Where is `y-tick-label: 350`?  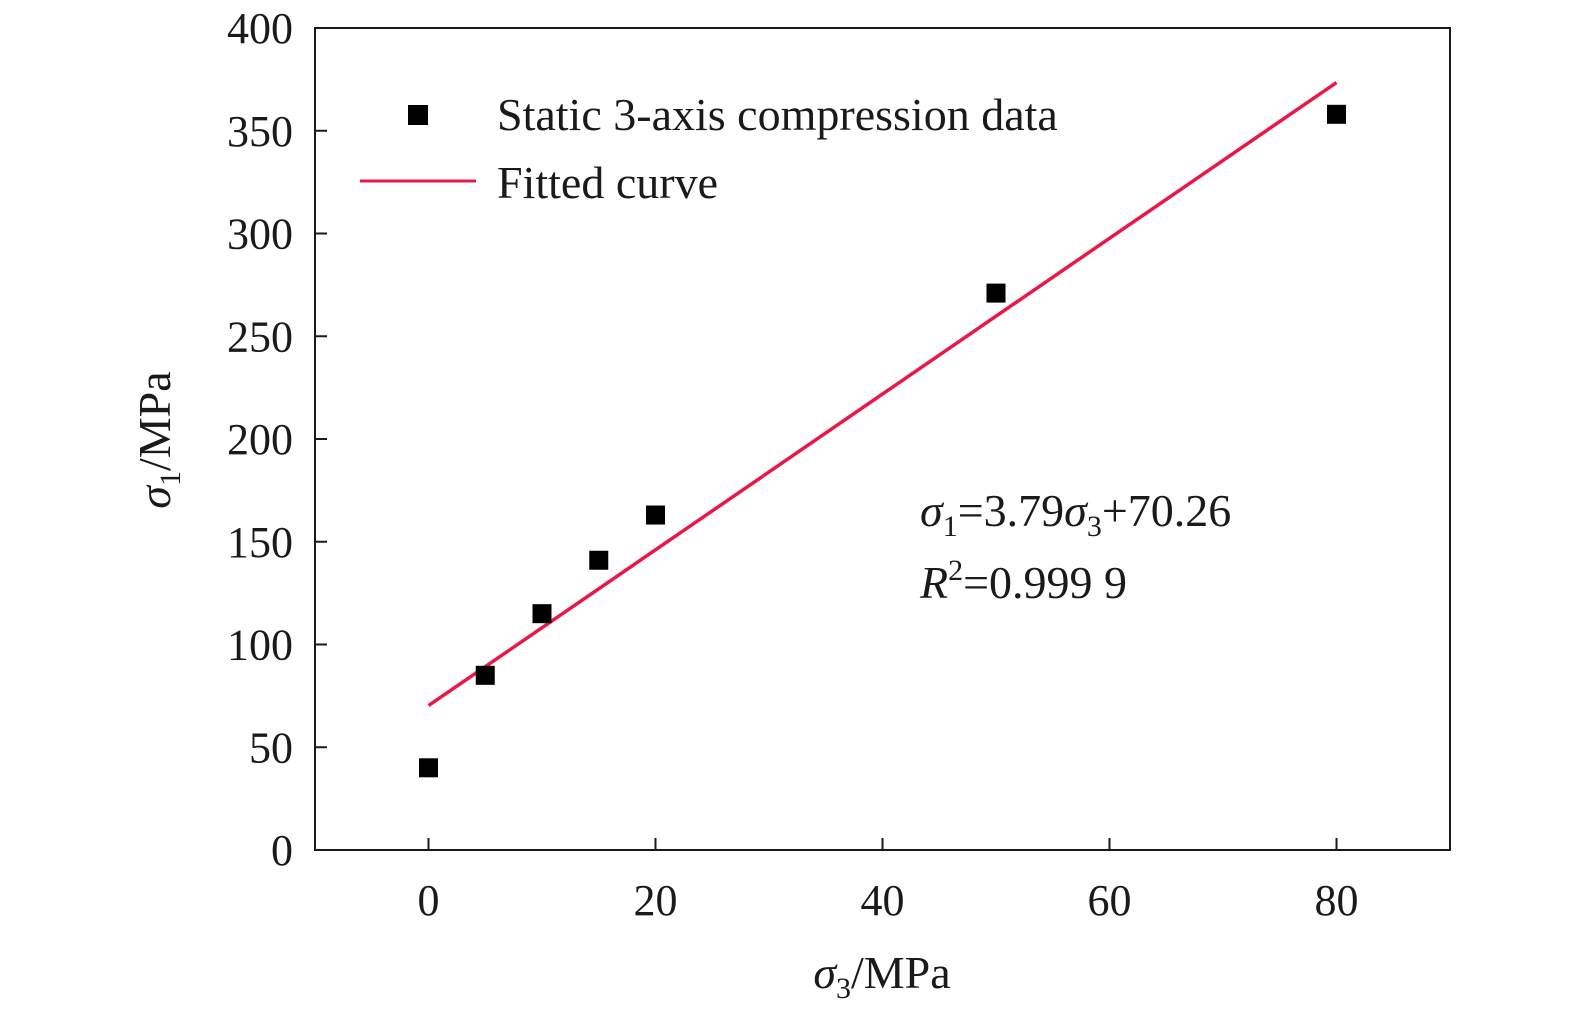 y-tick-label: 350 is located at coordinates (260, 131).